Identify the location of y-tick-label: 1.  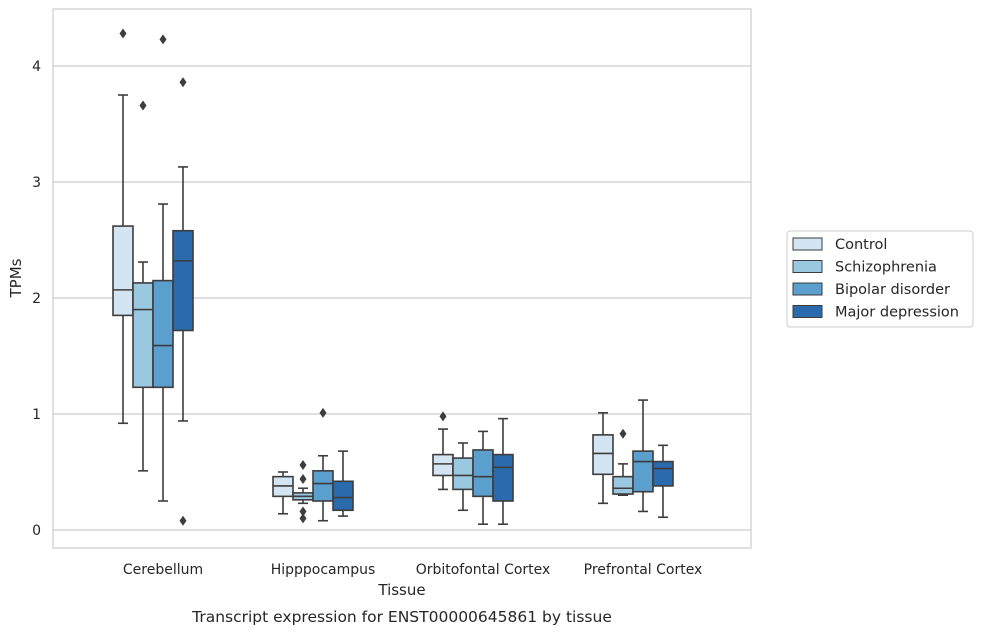
(36, 415).